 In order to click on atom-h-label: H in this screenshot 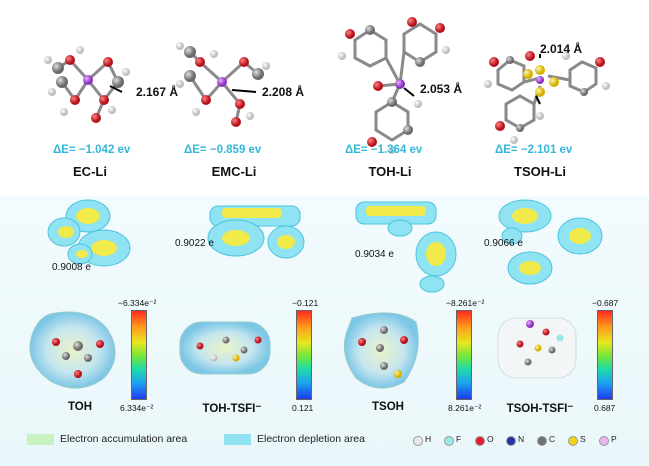, I will do `click(428, 439)`.